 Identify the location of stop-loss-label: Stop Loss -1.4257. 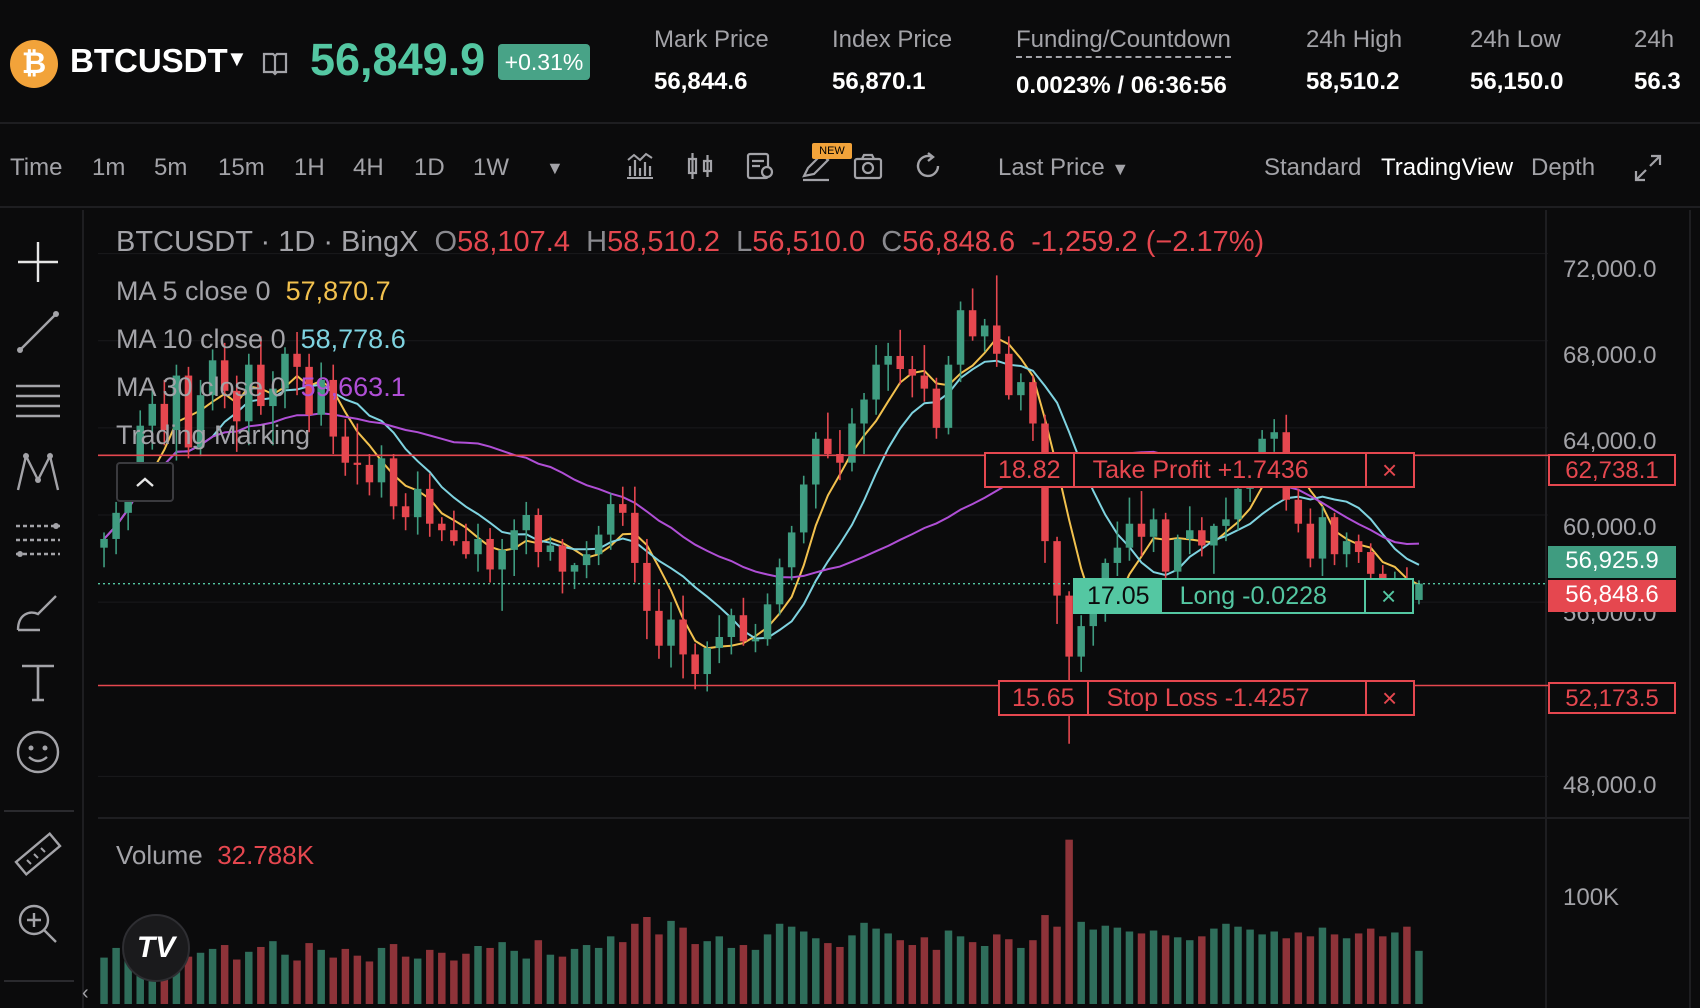
(1228, 698).